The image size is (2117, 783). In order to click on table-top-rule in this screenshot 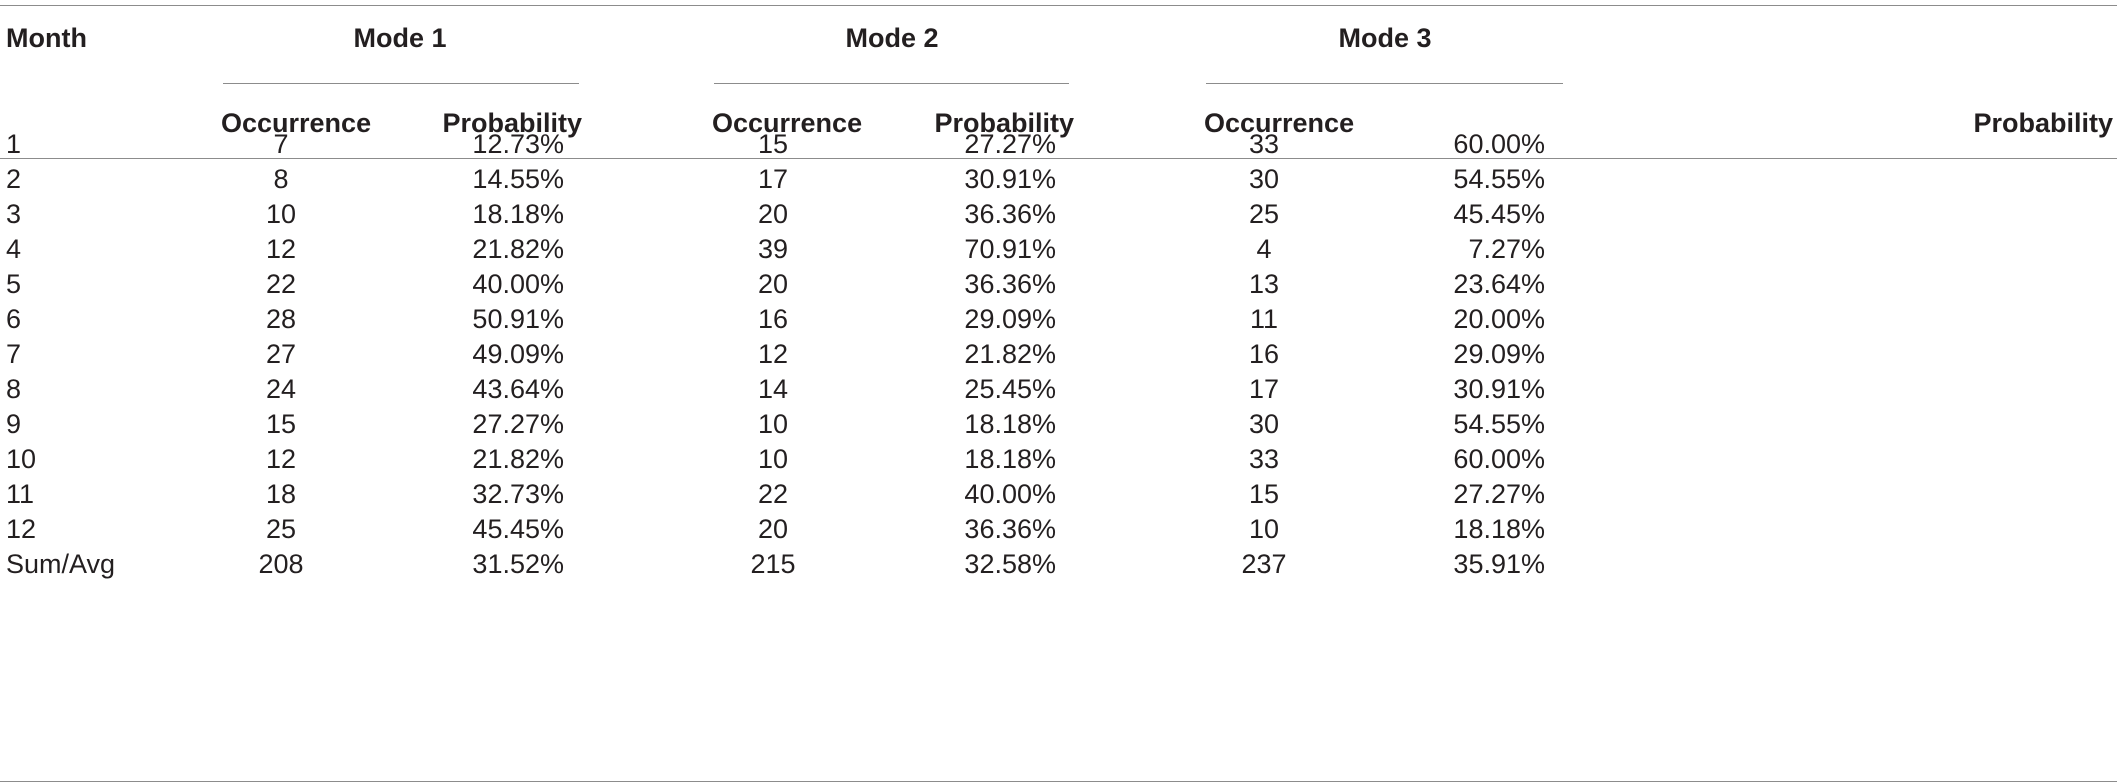, I will do `click(1058, 5)`.